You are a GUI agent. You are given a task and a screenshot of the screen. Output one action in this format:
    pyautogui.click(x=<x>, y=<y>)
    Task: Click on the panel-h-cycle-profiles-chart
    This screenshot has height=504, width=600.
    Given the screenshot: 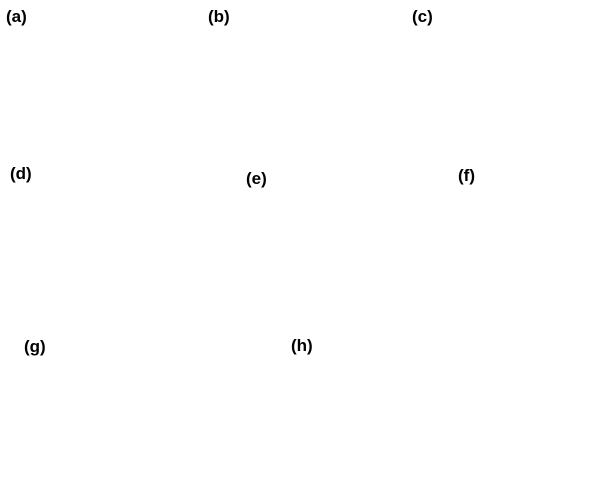 What is the action you would take?
    pyautogui.click(x=405, y=419)
    